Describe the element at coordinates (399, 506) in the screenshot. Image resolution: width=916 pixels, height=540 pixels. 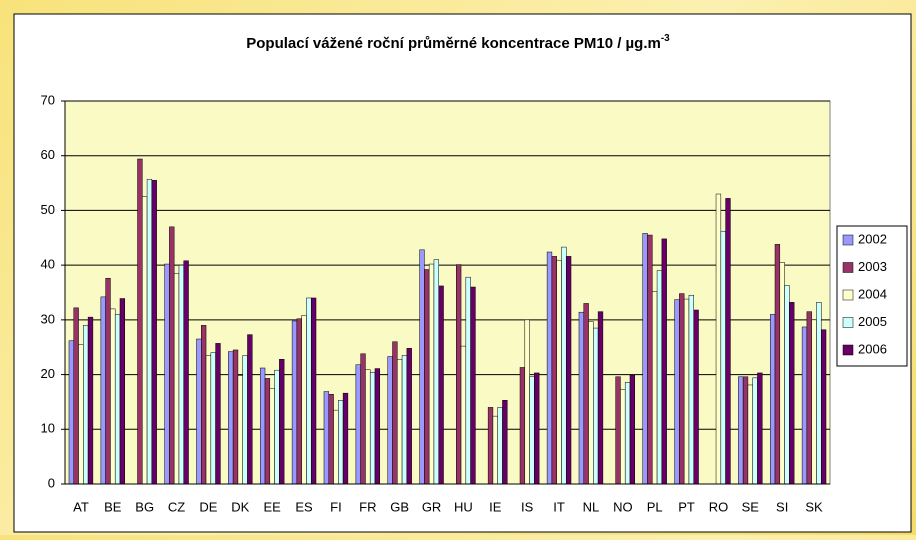
I see `x-tick-label: GB` at that location.